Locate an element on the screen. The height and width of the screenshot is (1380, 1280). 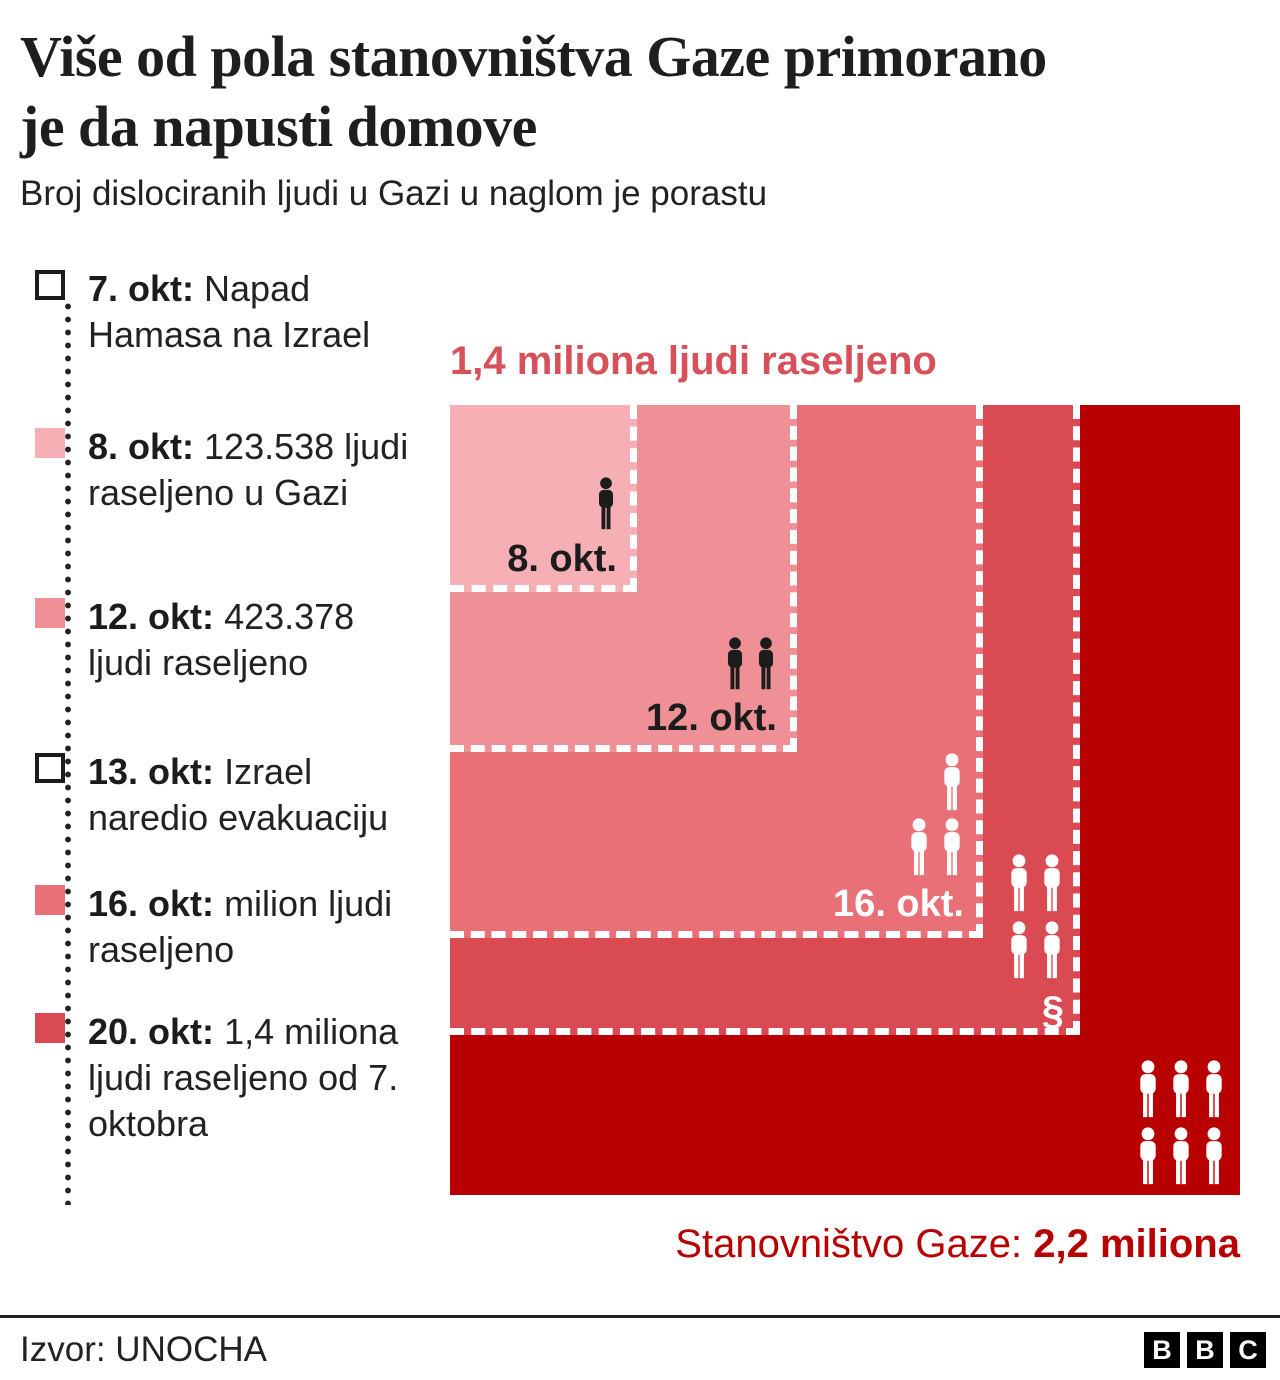
timeline-item-13-okt: 13. okt: Izrael naredio evakuaciju is located at coordinates (230, 795).